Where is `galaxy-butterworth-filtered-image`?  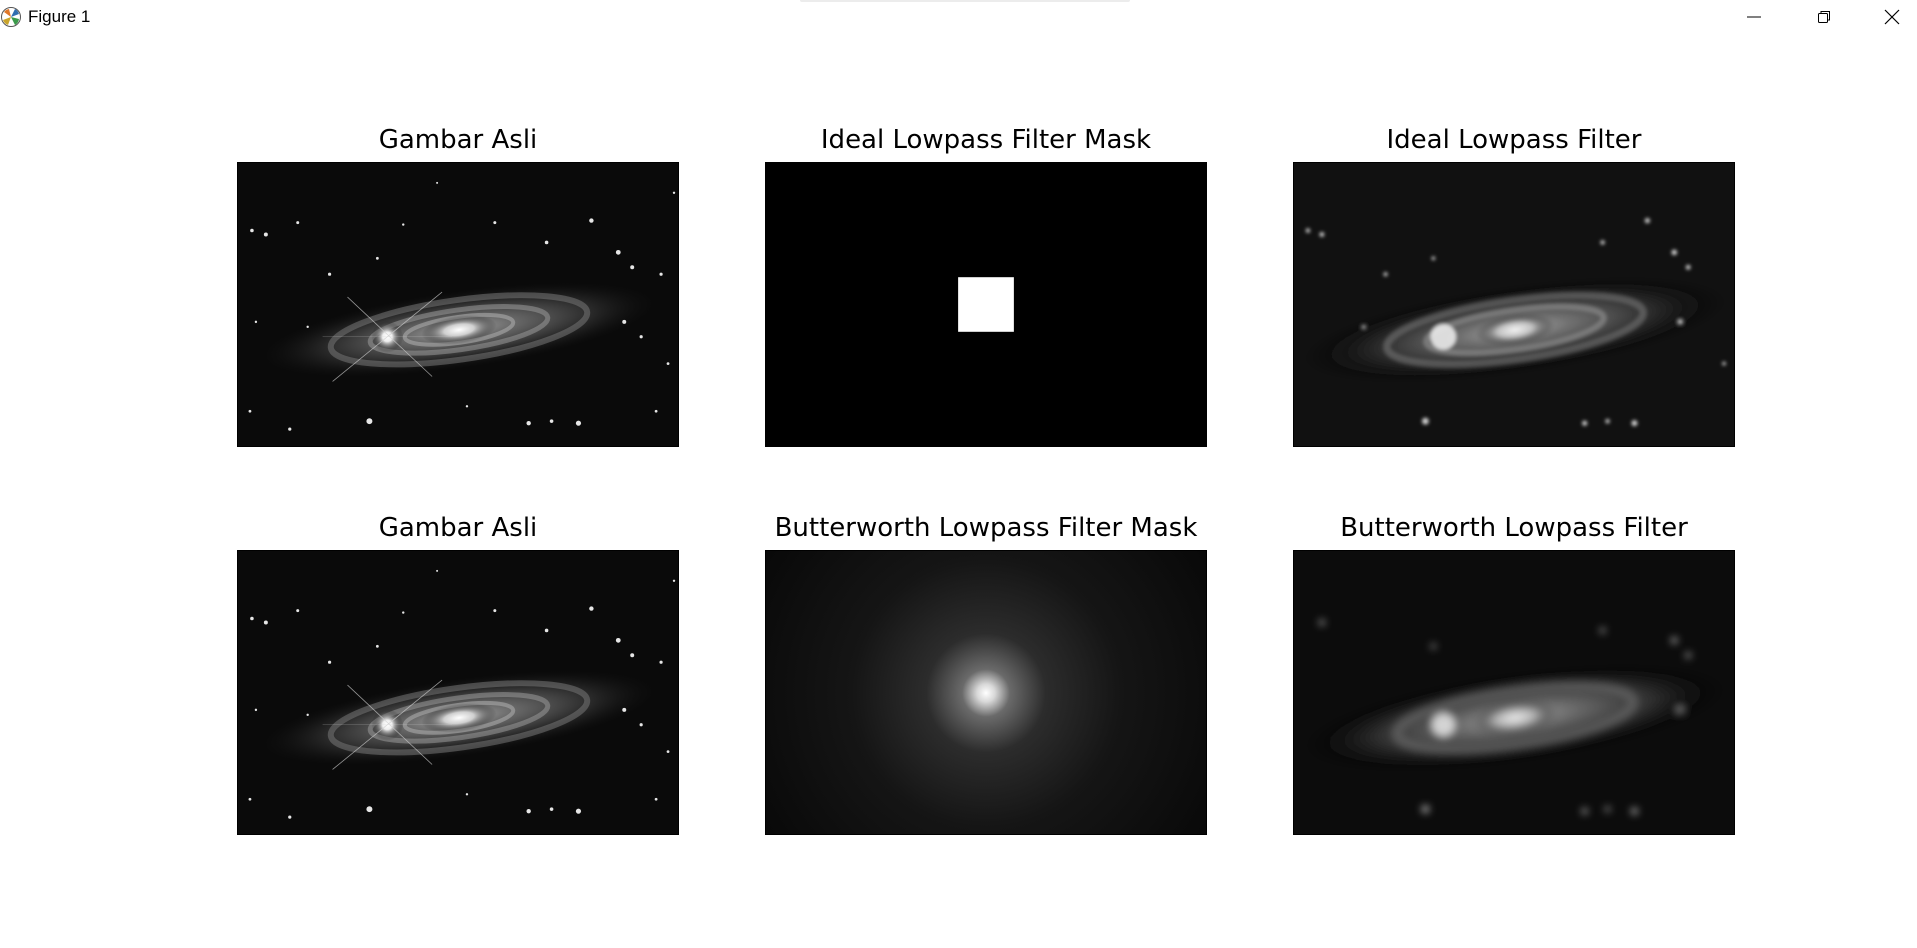
galaxy-butterworth-filtered-image is located at coordinates (1514, 692).